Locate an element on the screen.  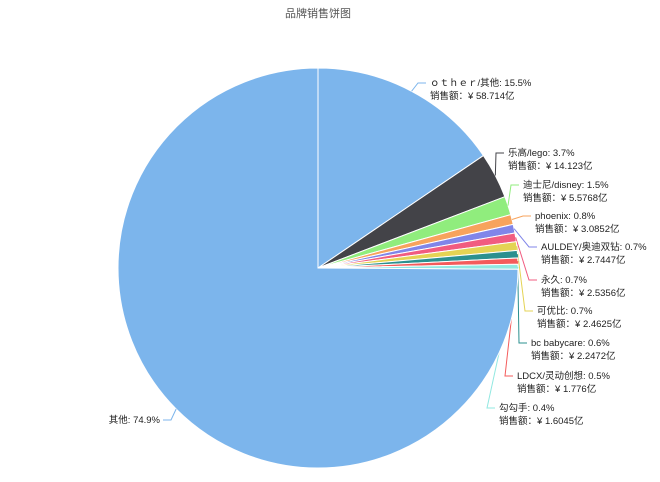
slice-name: 迪士尼/disney is located at coordinates (552, 185).